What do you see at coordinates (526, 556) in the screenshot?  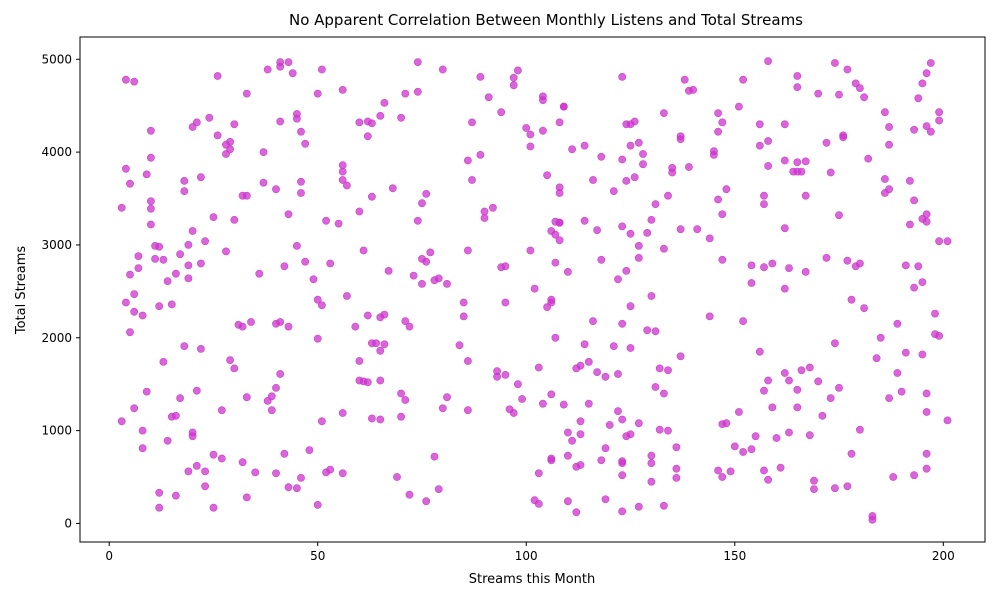 I see `x-tick-label: 100` at bounding box center [526, 556].